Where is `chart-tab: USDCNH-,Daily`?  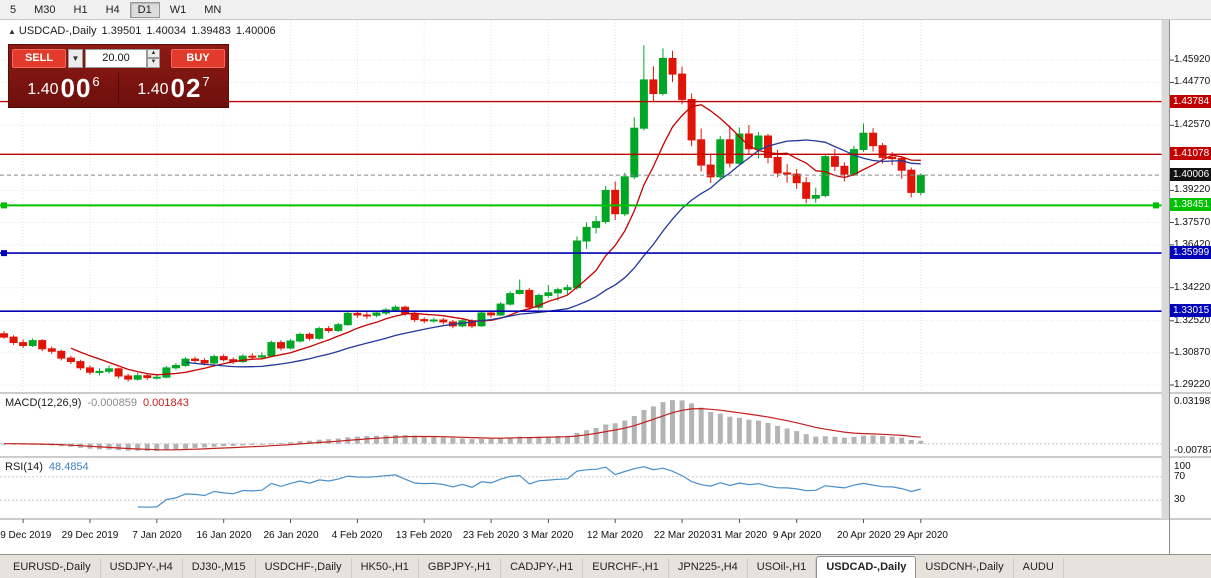 chart-tab: USDCNH-,Daily is located at coordinates (965, 568).